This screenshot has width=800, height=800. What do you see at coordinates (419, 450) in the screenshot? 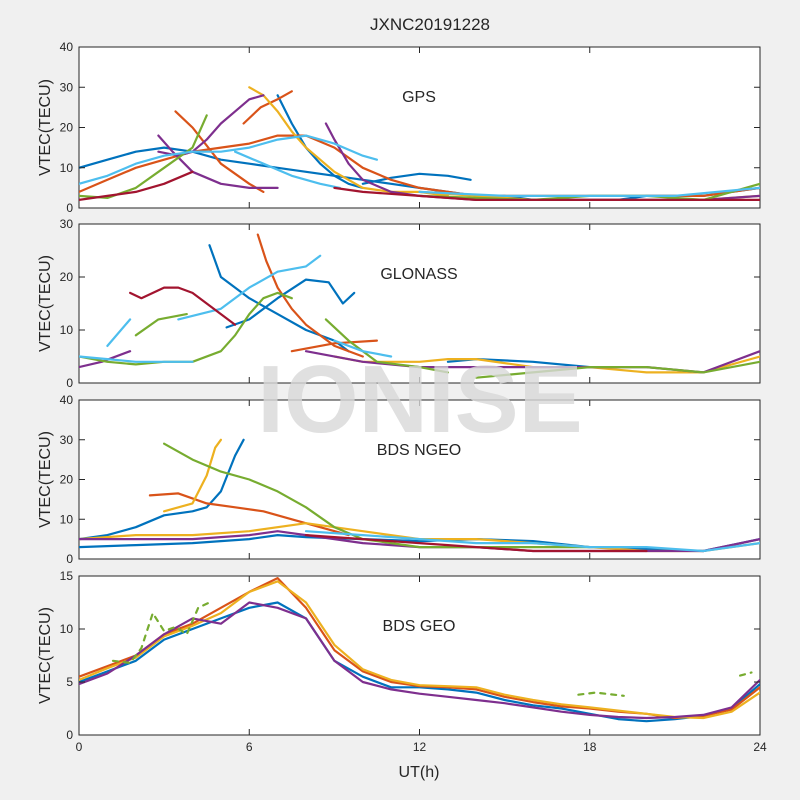
I see `panel-label-bds-ngeo: BDS NGEO` at bounding box center [419, 450].